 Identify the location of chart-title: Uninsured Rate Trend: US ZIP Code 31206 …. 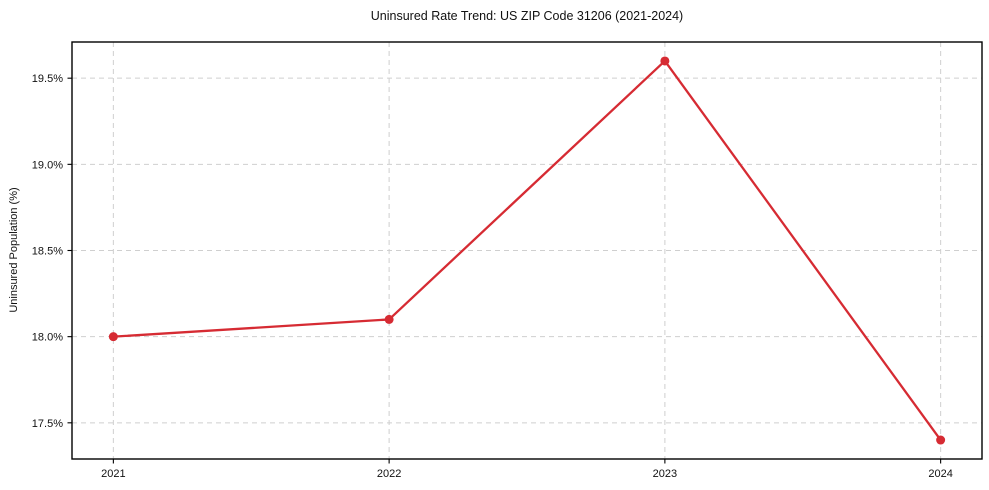
(527, 16).